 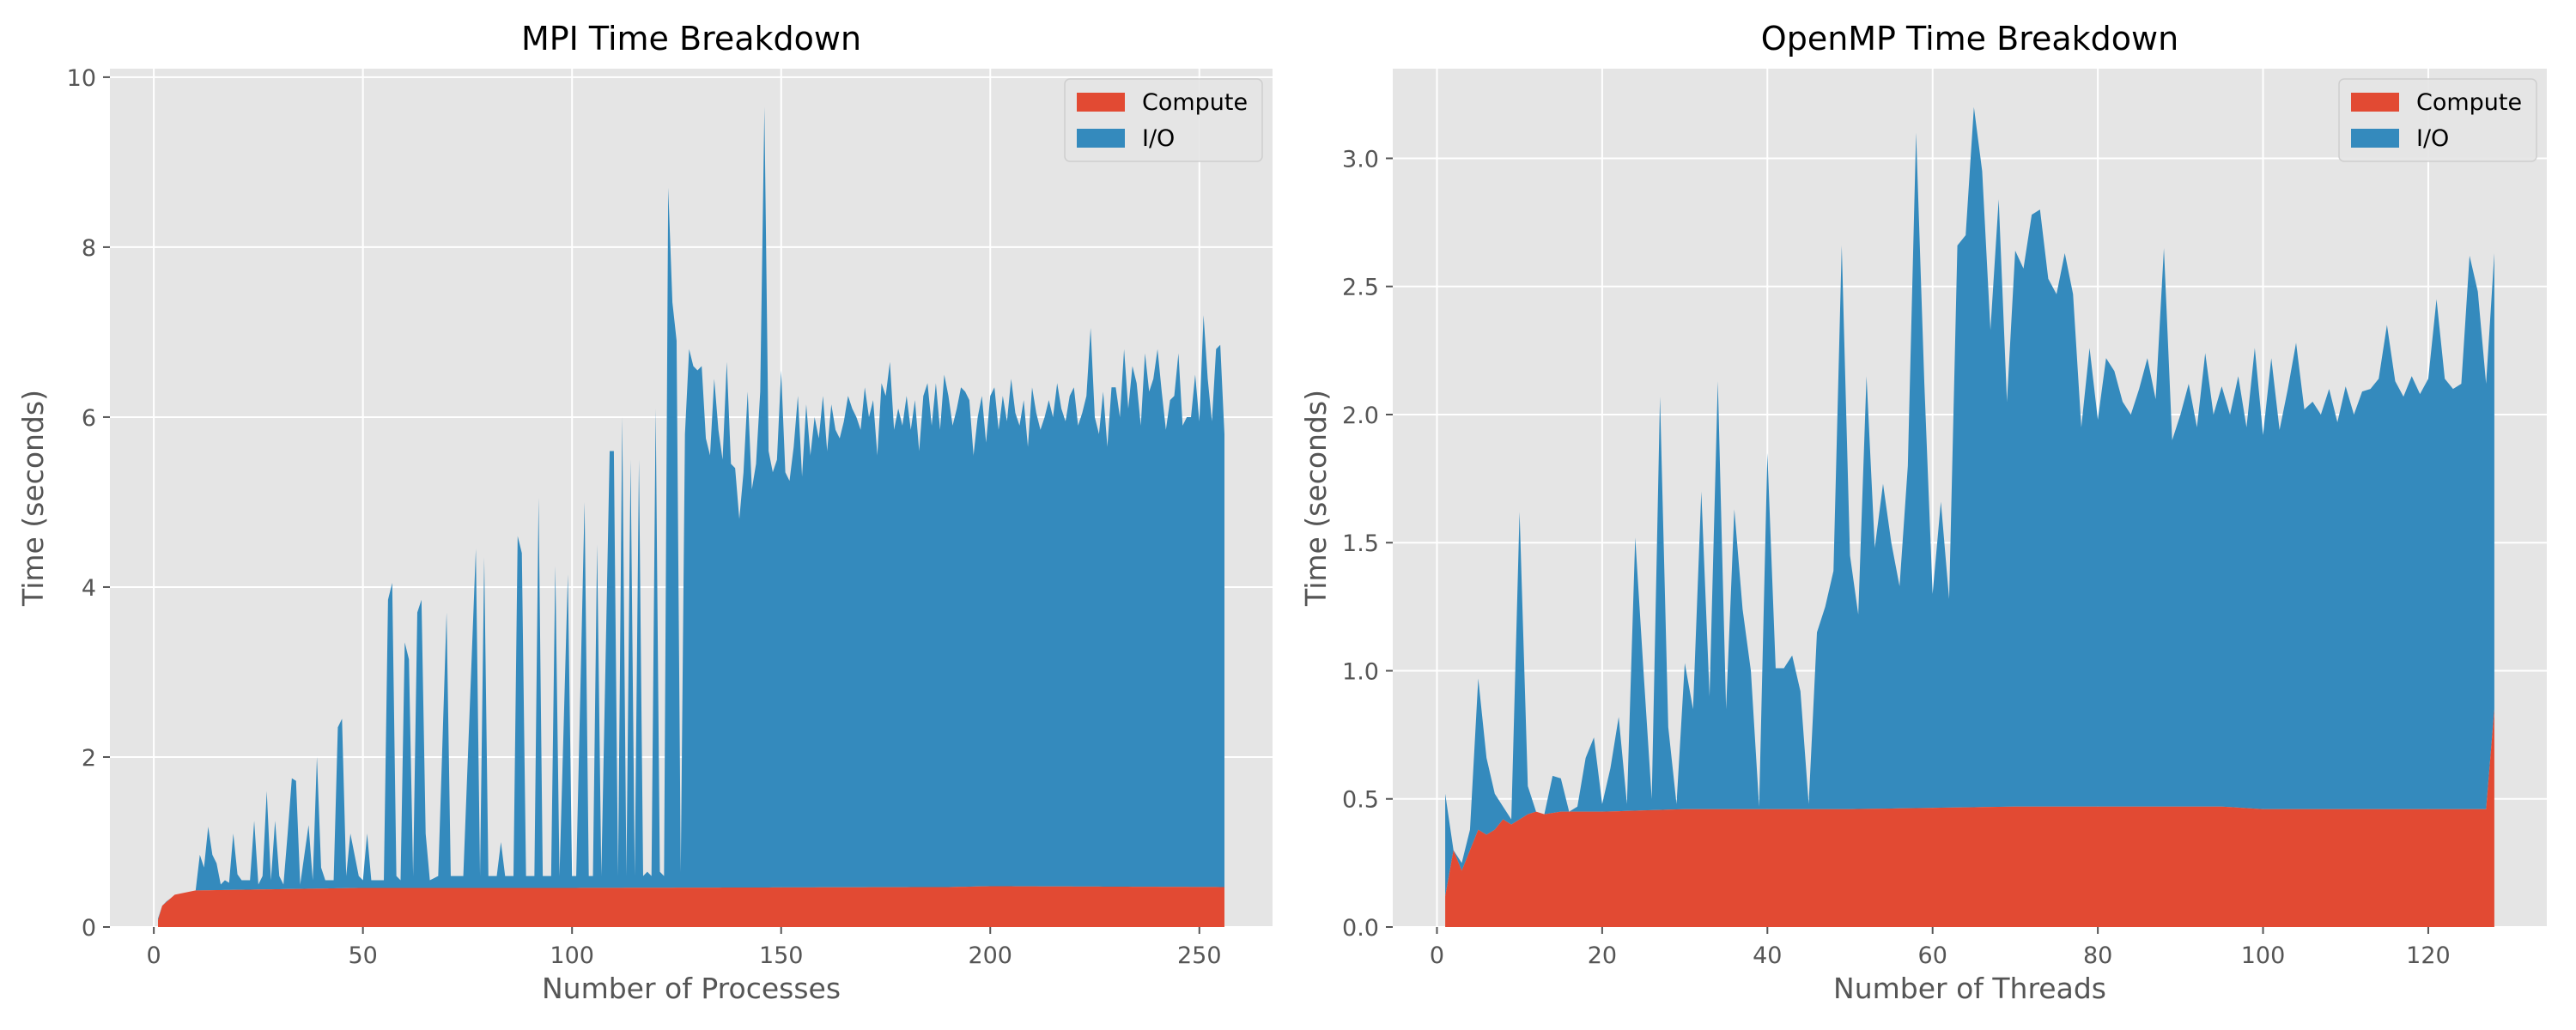 What do you see at coordinates (1360, 416) in the screenshot?
I see `openmp-y-tick-label: 2.0` at bounding box center [1360, 416].